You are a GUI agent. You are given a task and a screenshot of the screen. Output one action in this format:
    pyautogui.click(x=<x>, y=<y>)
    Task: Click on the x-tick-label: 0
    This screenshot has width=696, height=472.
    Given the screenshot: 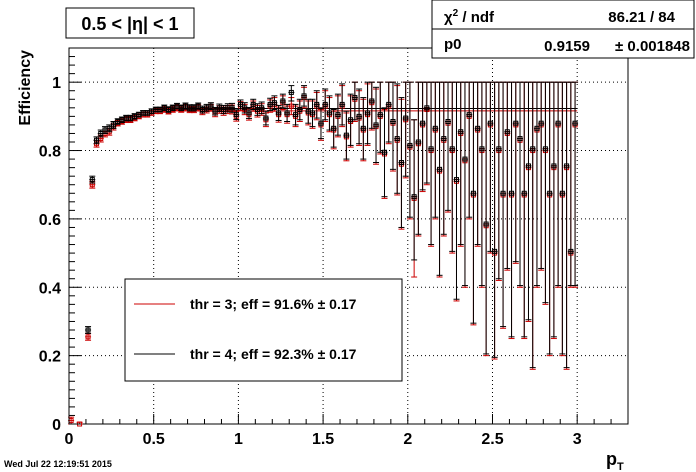 What is the action you would take?
    pyautogui.click(x=69, y=439)
    